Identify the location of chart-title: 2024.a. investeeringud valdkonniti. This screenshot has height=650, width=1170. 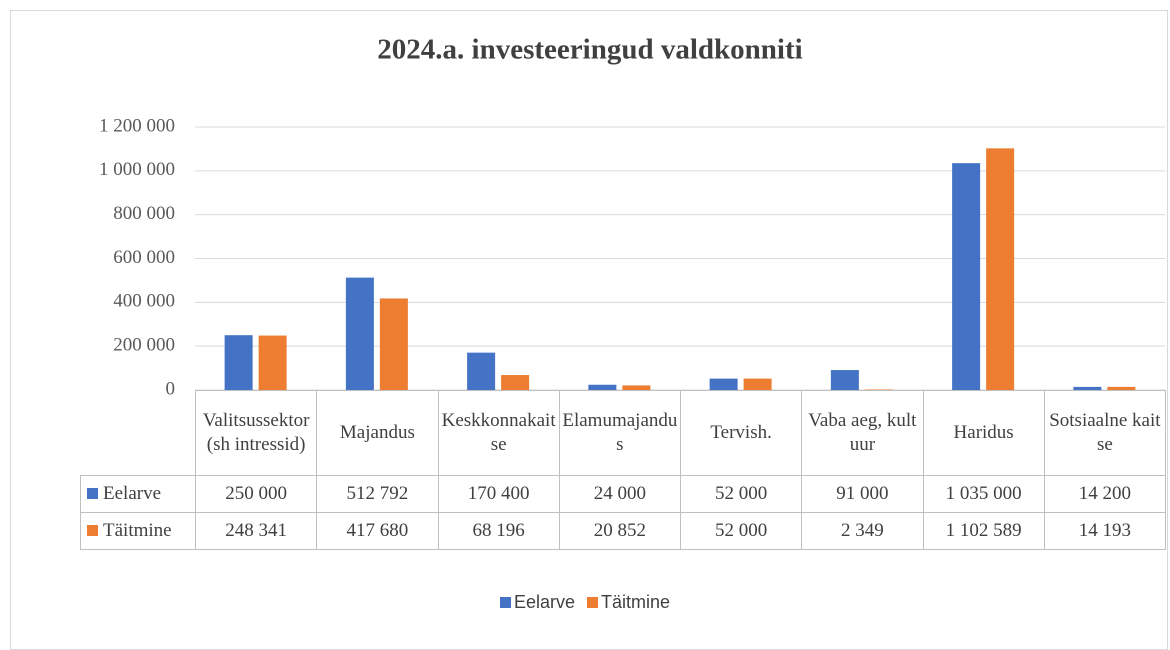
(589, 50).